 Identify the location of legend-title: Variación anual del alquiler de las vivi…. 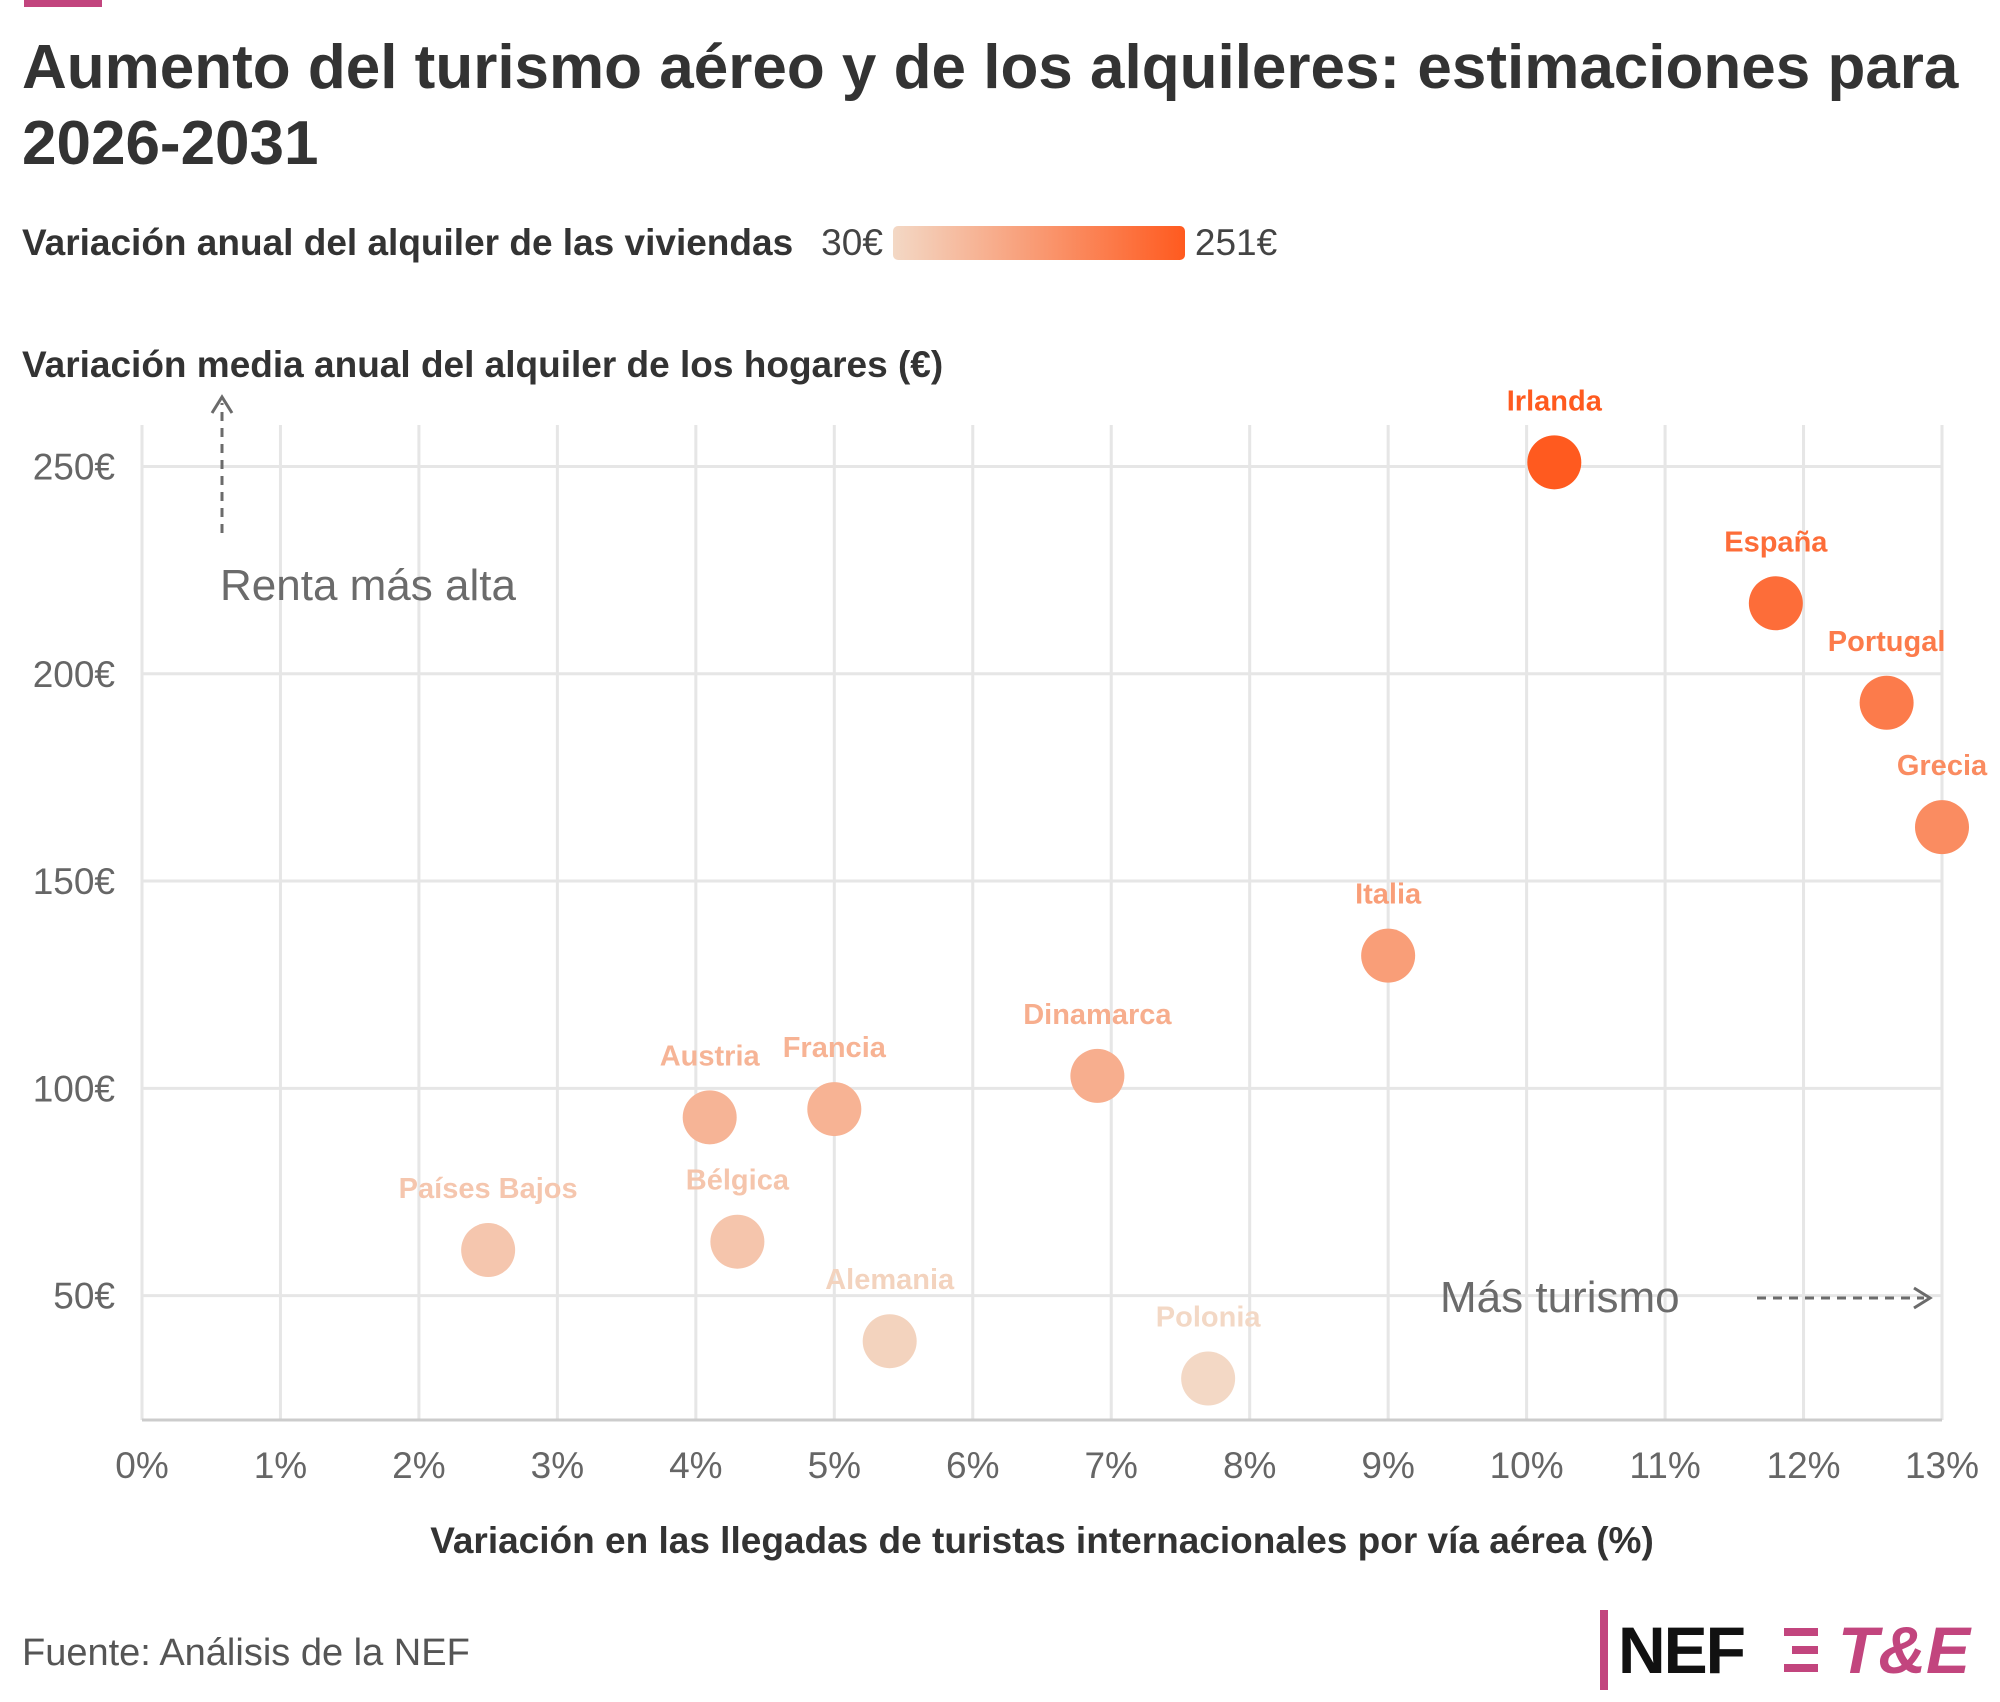
(408, 242).